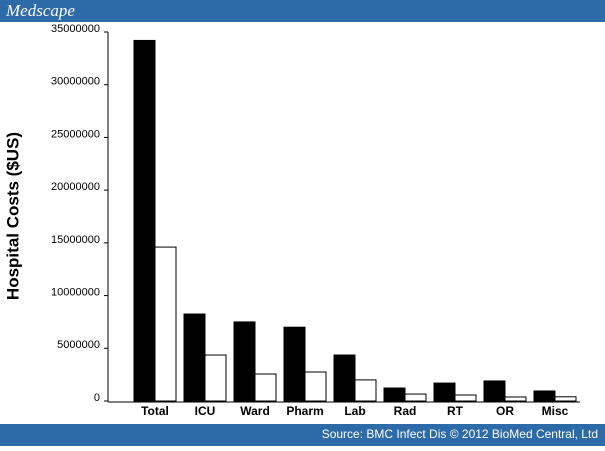  What do you see at coordinates (75, 292) in the screenshot?
I see `y-tick-label: 10000000` at bounding box center [75, 292].